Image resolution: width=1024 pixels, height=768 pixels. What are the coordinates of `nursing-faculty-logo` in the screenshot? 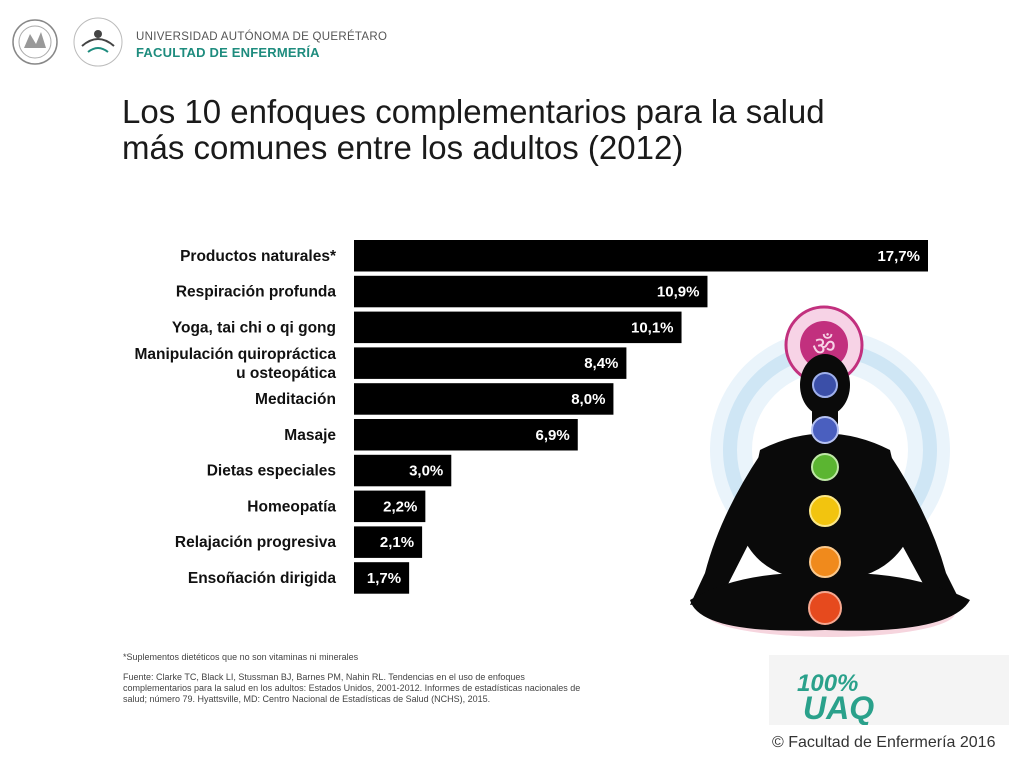 It's located at (98, 42).